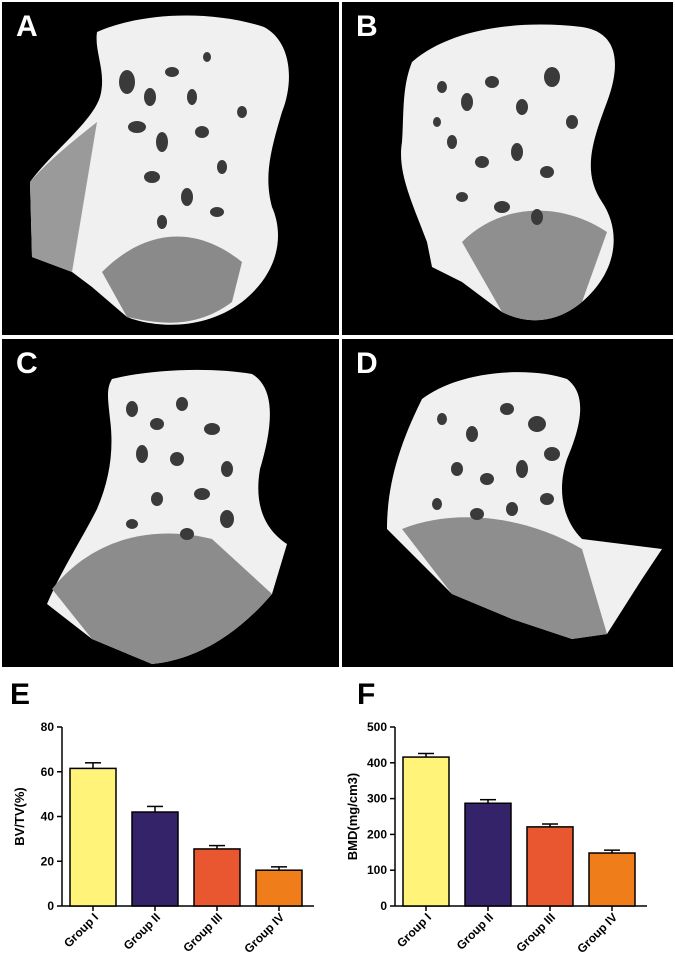  I want to click on panel-letter-a: A, so click(27, 26).